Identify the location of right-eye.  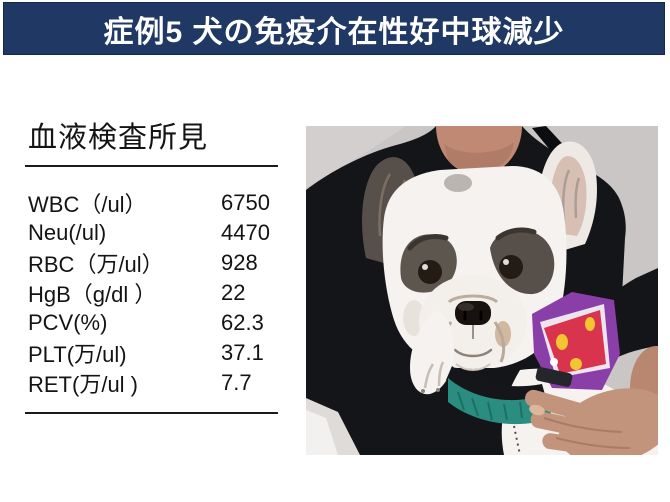
(511, 267).